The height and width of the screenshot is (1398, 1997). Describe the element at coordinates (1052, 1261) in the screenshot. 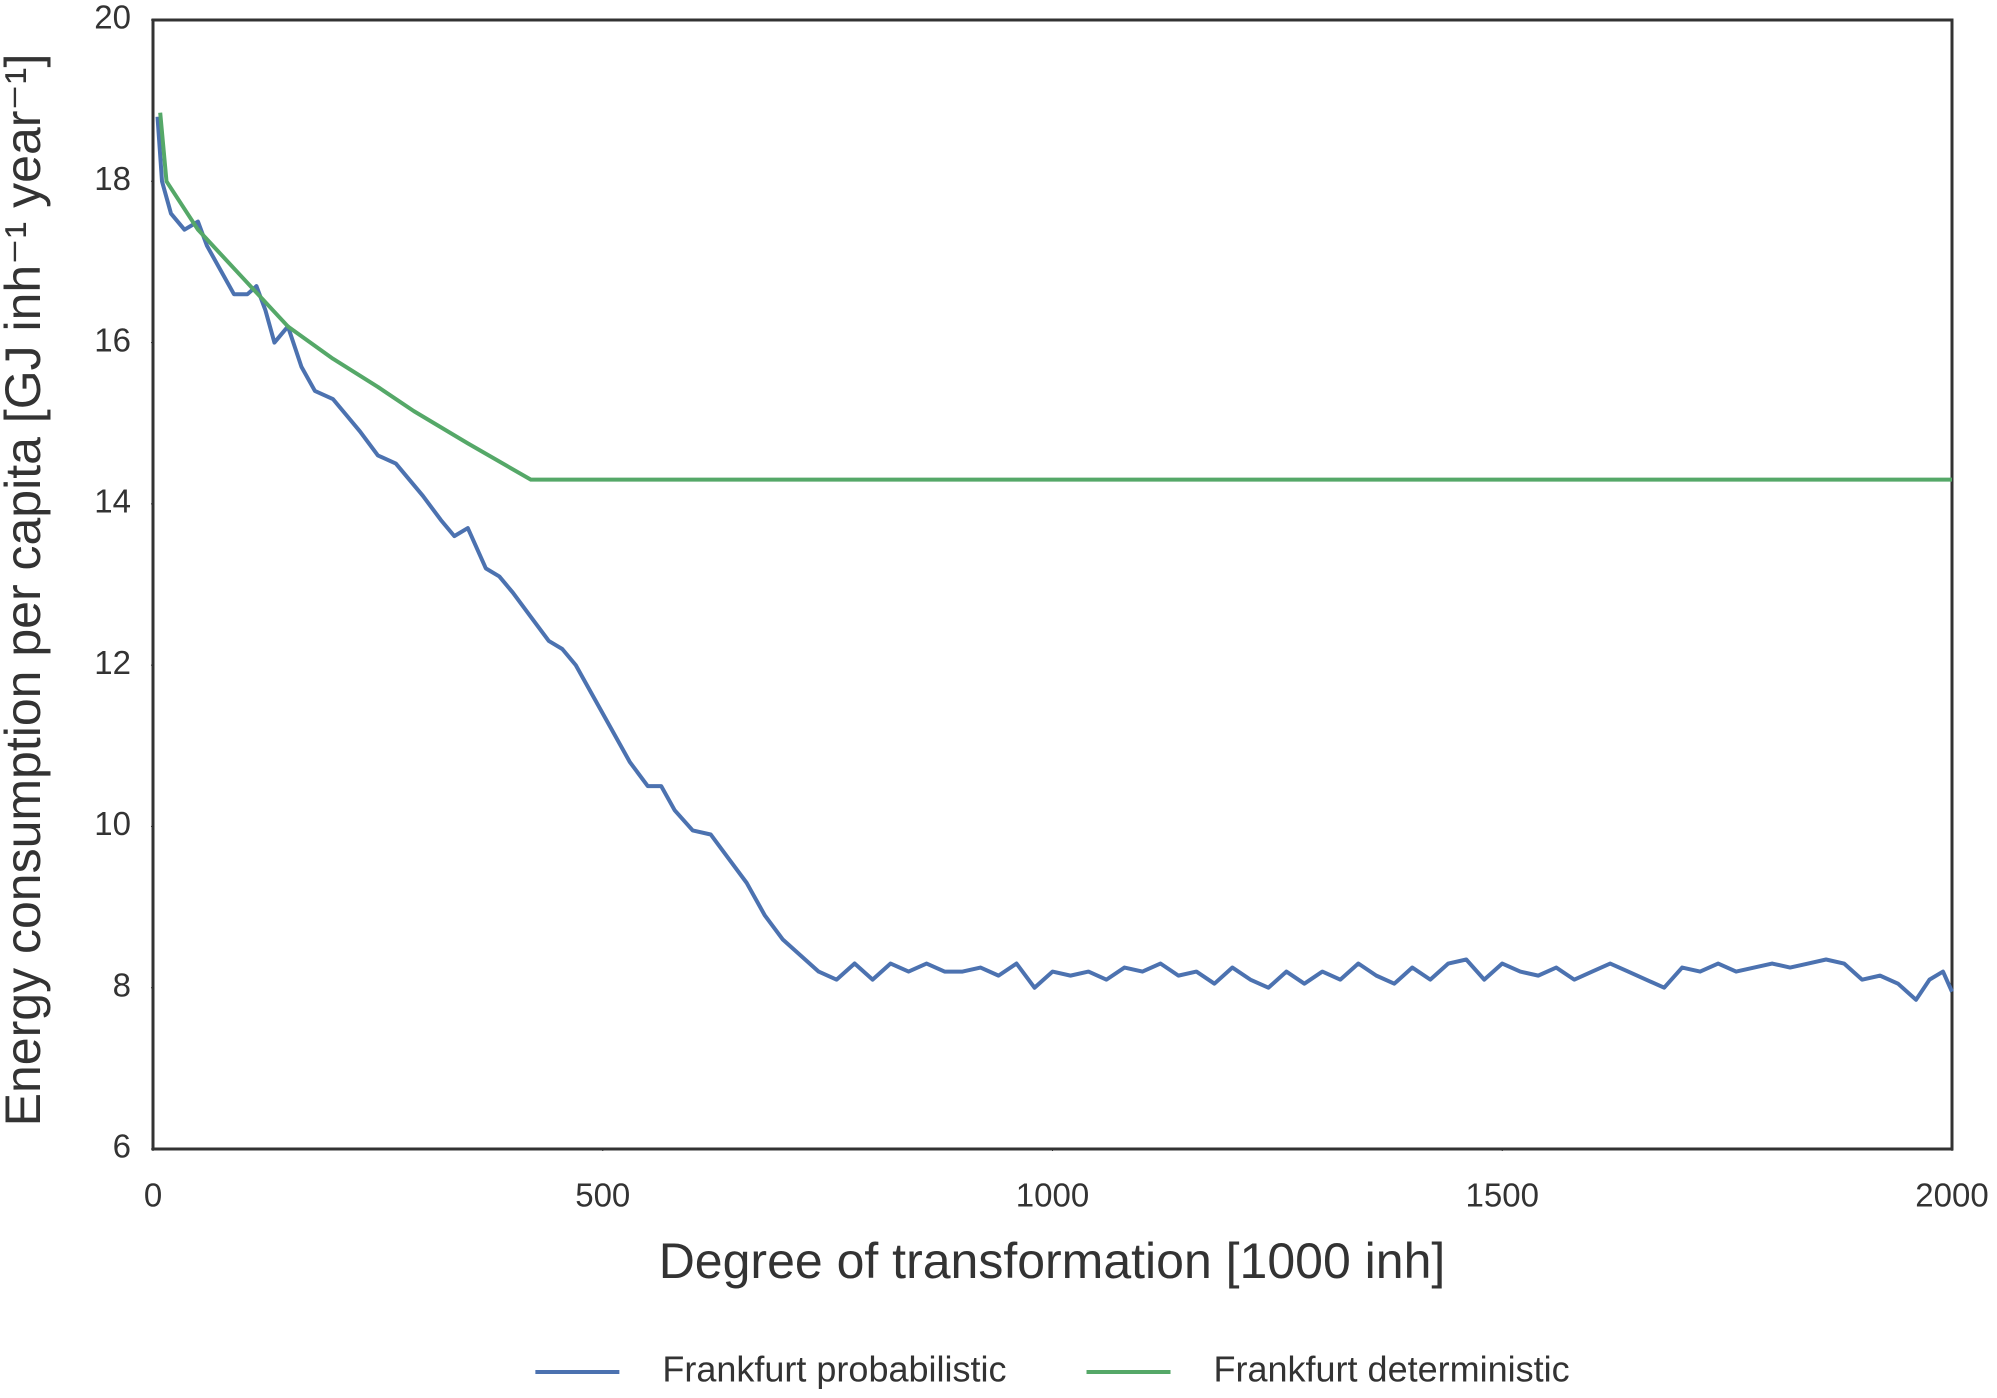

I see `x-axis-label: Degree of transformation [1000 inh]` at that location.